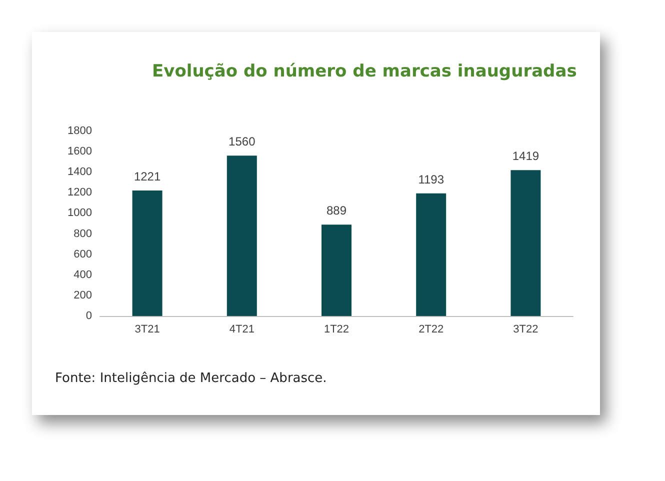 The width and height of the screenshot is (665, 481). What do you see at coordinates (83, 295) in the screenshot?
I see `y-tick-label: 200` at bounding box center [83, 295].